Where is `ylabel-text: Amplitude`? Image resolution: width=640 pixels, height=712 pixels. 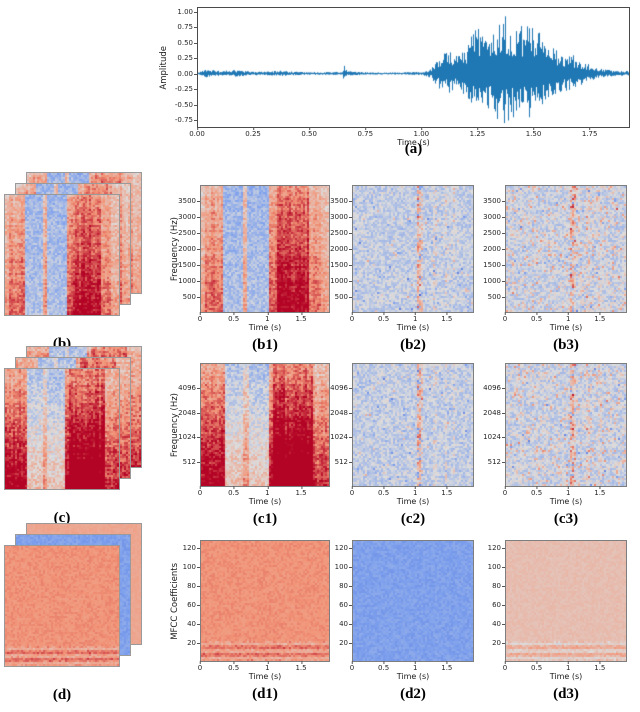 ylabel-text: Amplitude is located at coordinates (164, 67).